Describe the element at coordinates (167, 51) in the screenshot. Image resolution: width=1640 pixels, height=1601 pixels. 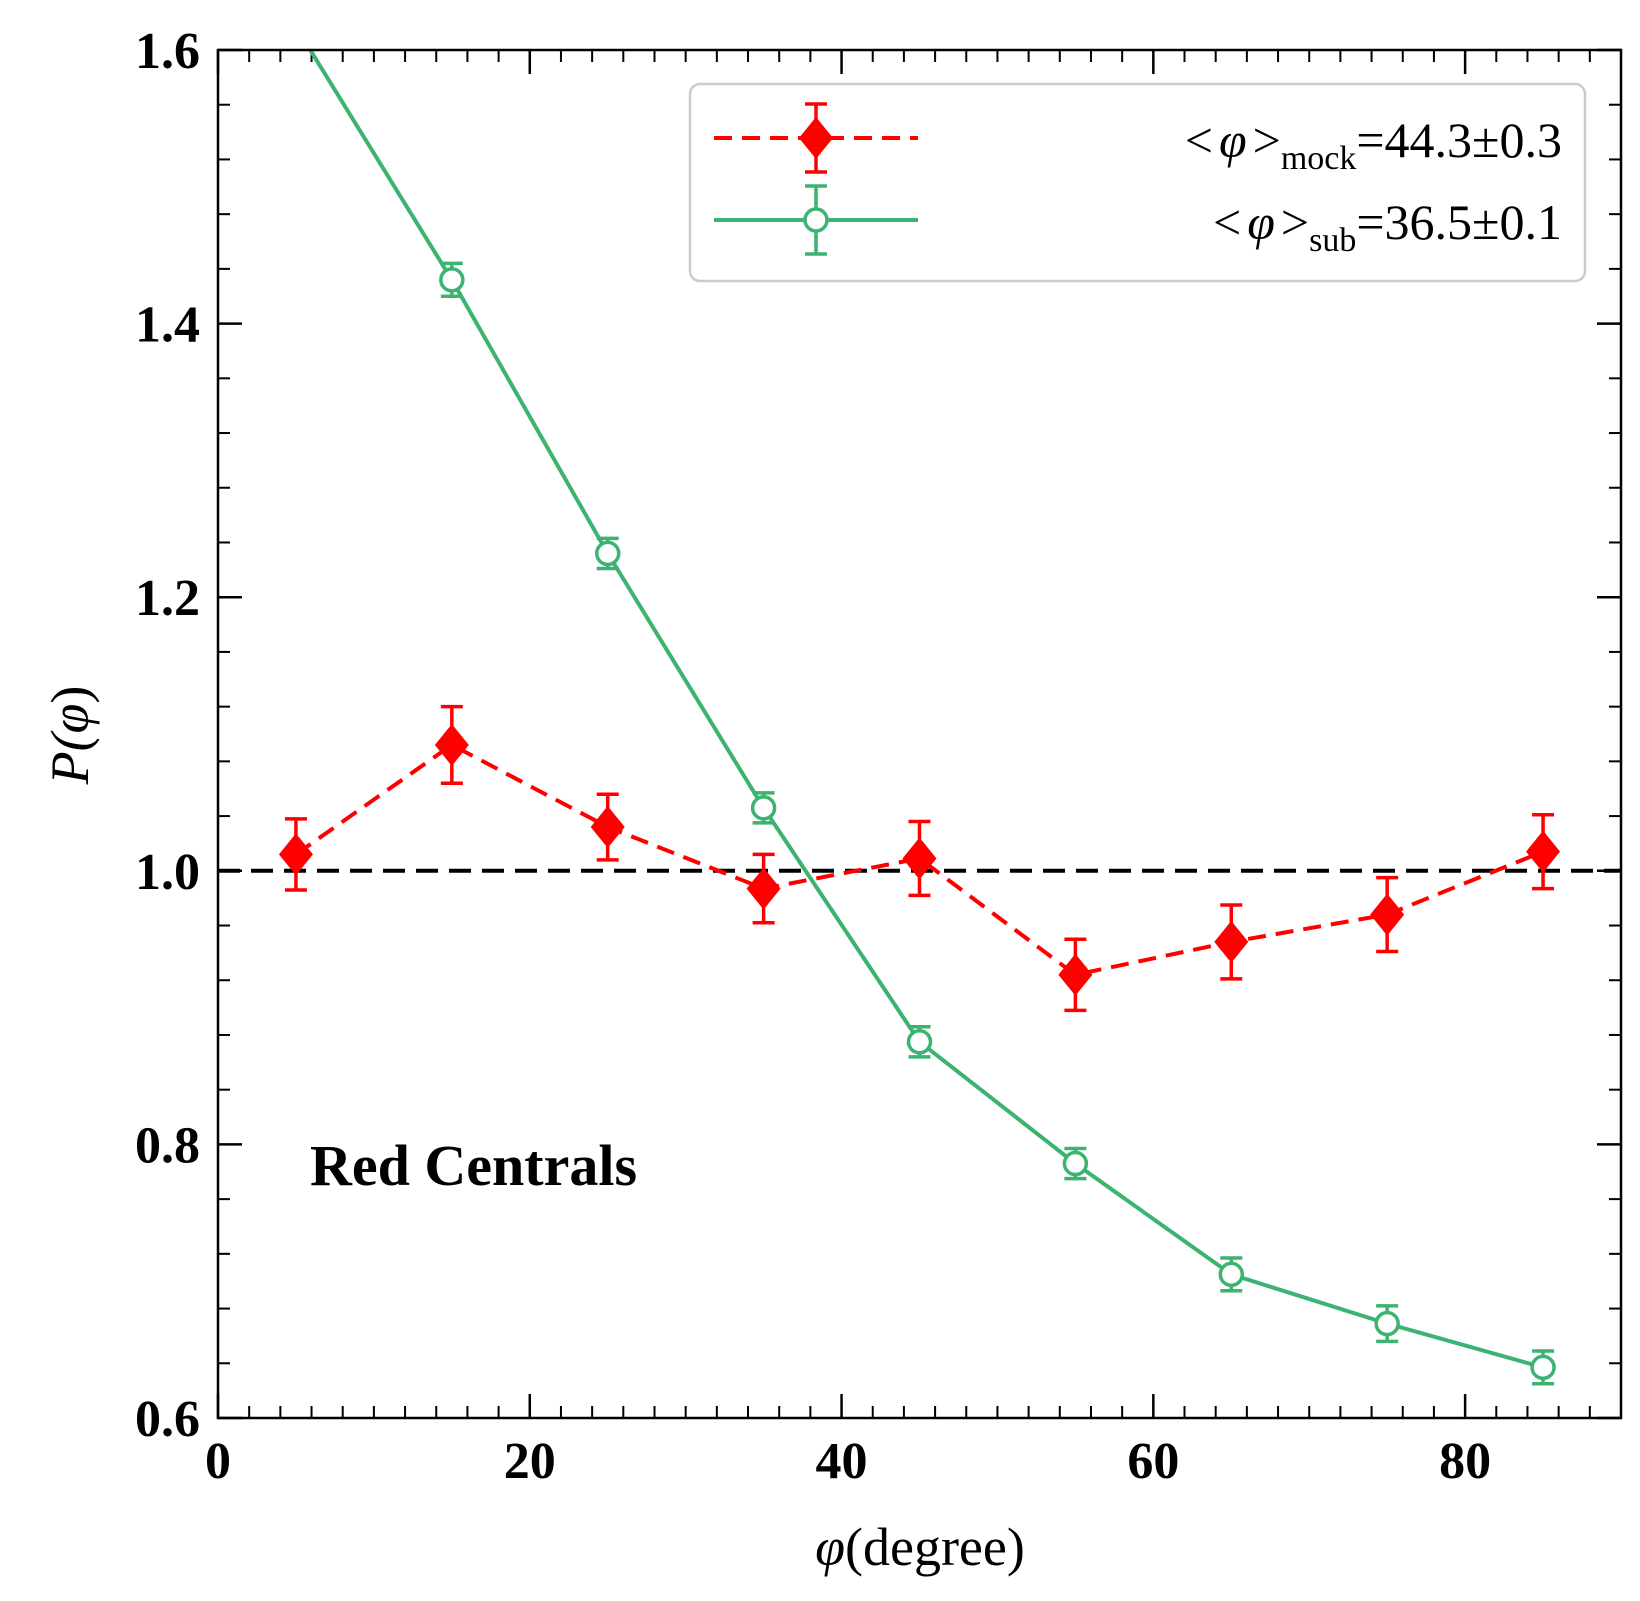
I see `y-tick-label: 1.6` at that location.